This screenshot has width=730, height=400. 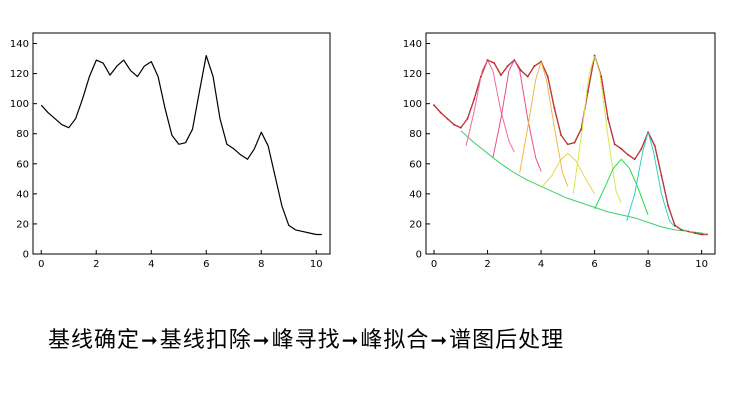 I want to click on step-baseline-determination: 基线确定, so click(x=94, y=340).